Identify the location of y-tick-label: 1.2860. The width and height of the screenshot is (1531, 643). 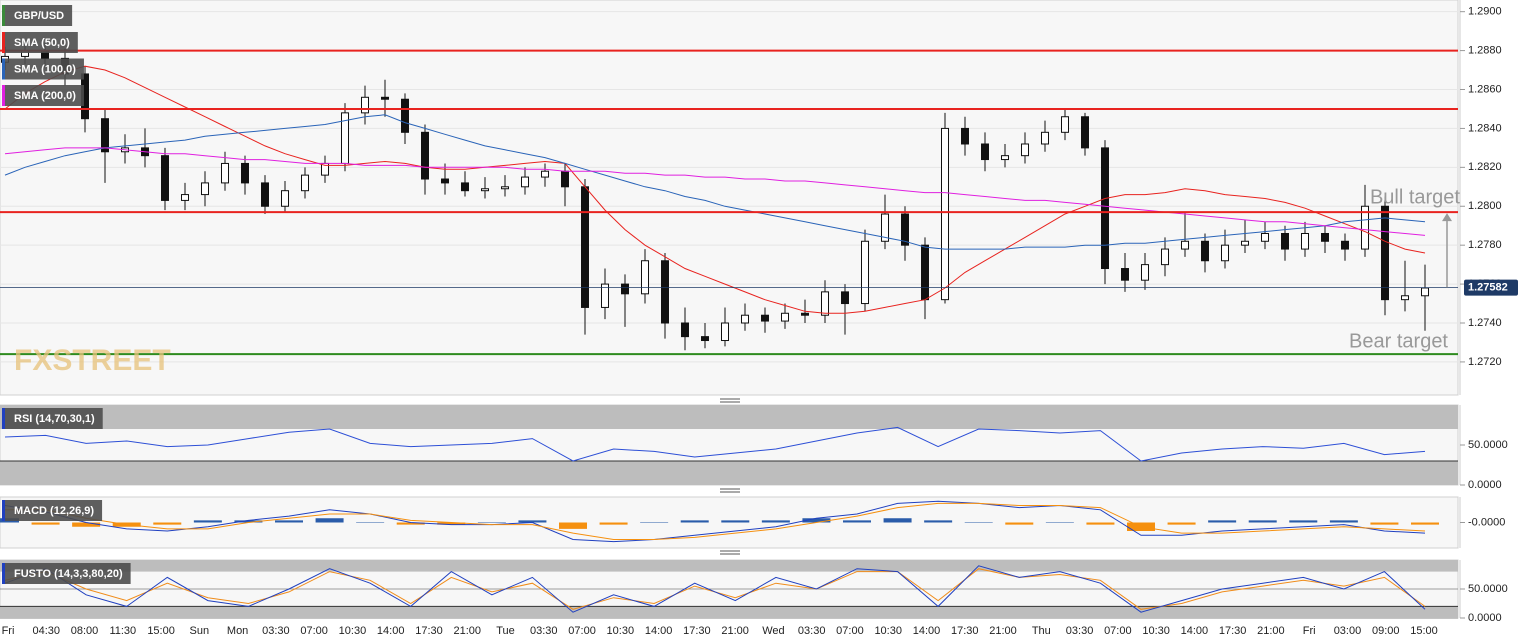
(1485, 89).